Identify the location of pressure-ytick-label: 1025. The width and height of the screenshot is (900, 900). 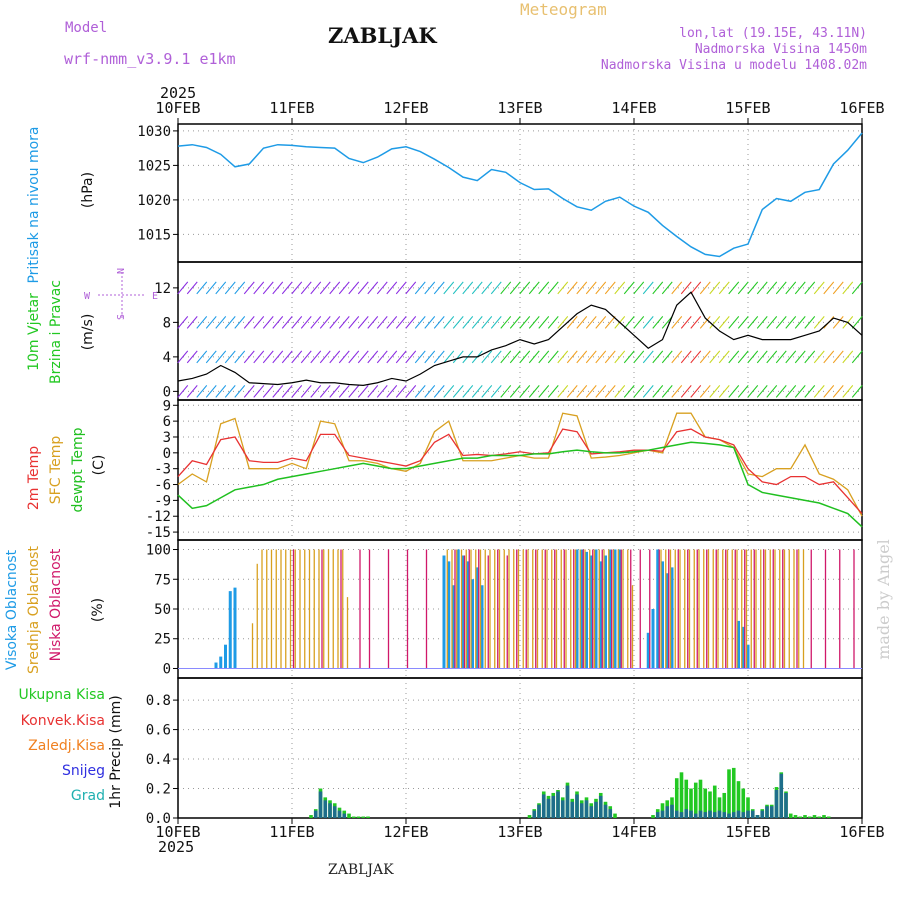
(154, 166).